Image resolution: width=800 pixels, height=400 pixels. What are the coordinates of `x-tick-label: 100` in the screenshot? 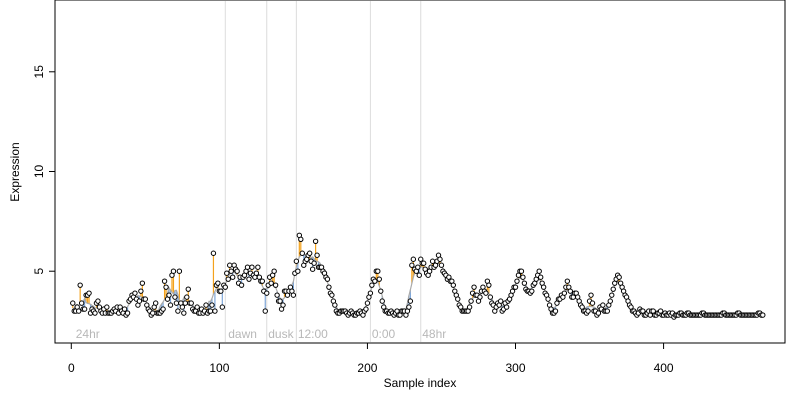 It's located at (219, 368).